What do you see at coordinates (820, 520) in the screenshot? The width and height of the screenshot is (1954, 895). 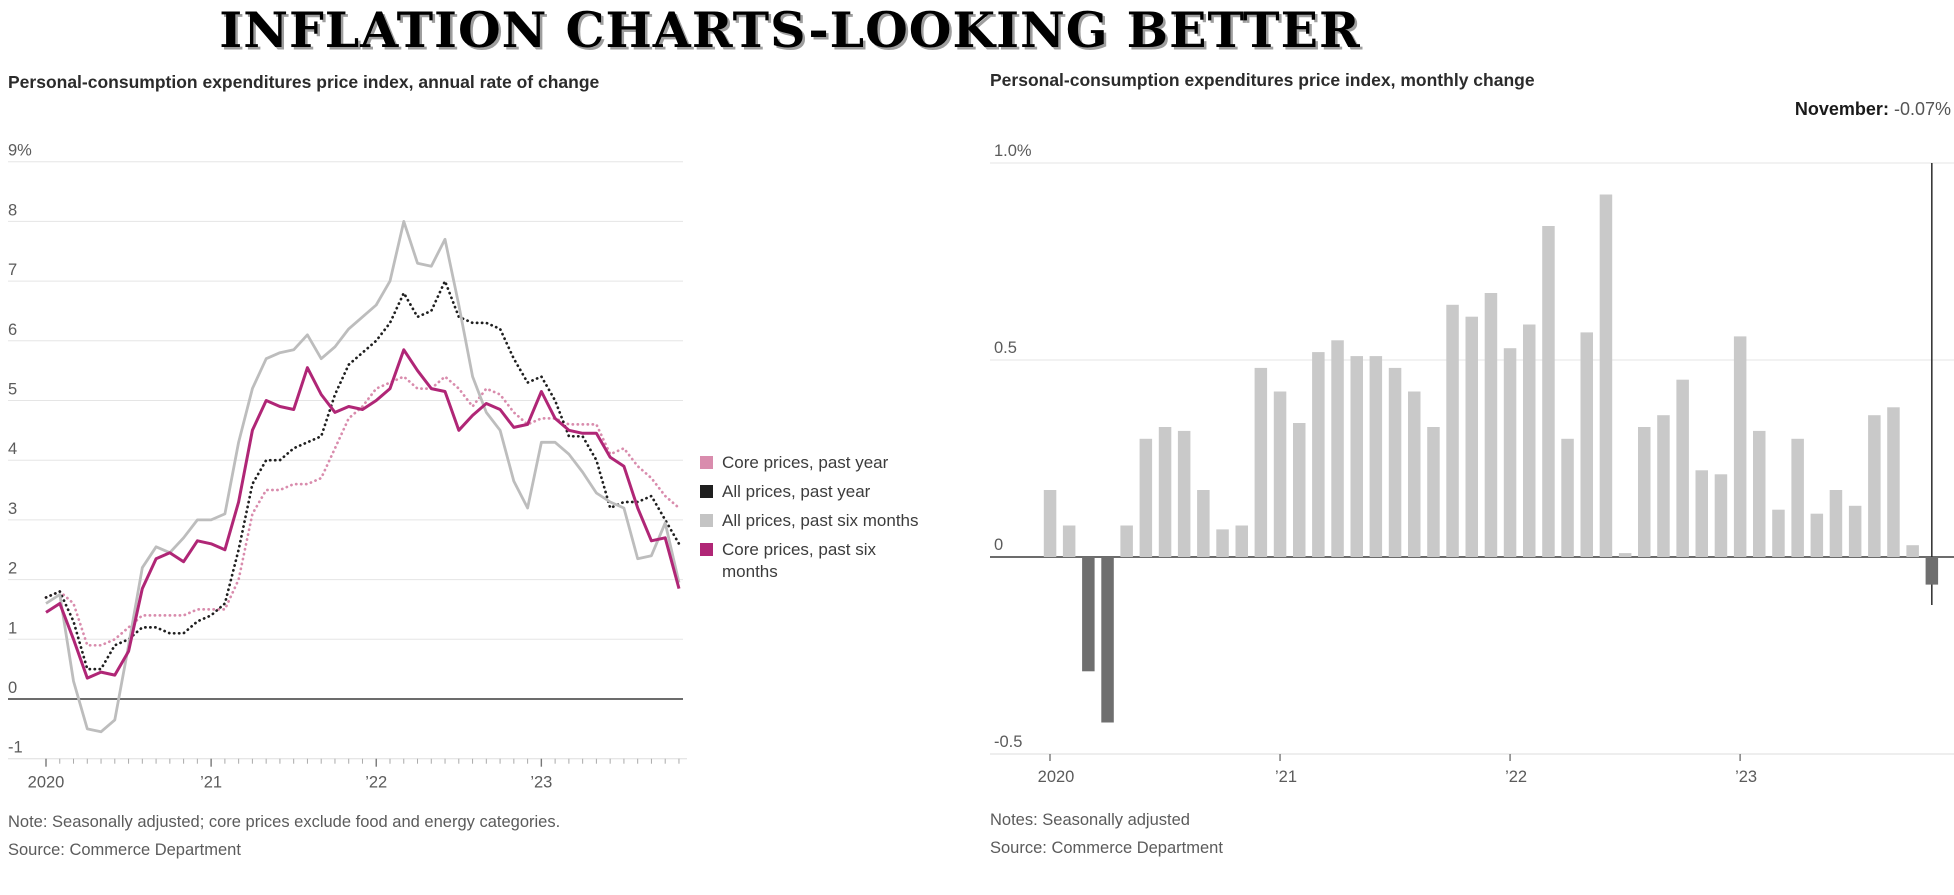 I see `legend-label: All prices, past six months` at bounding box center [820, 520].